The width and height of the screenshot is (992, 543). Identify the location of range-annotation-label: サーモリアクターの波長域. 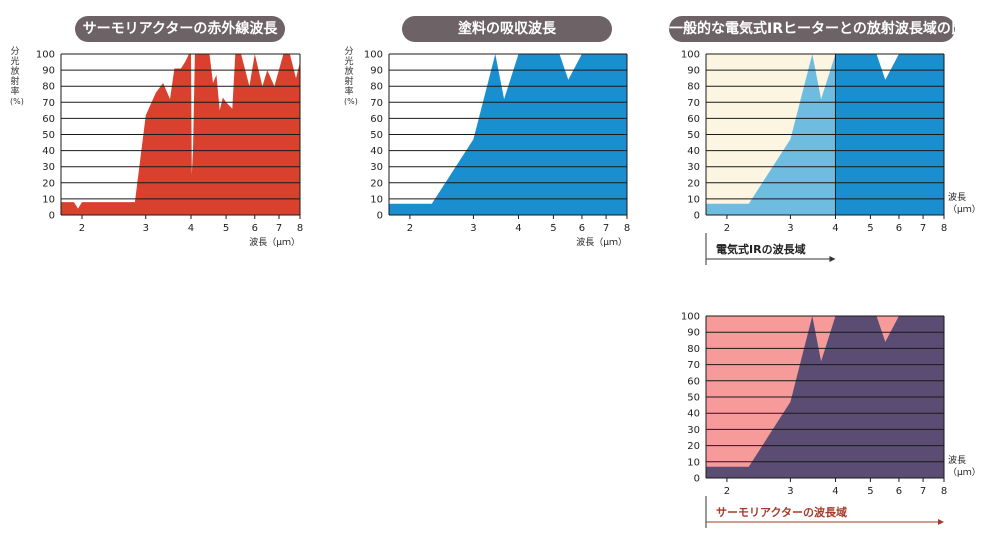
(781, 512).